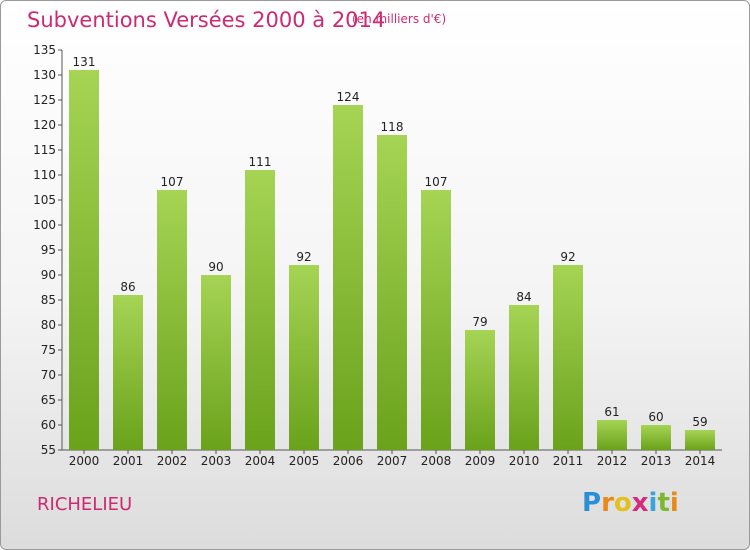  What do you see at coordinates (568, 357) in the screenshot?
I see `bar-2011` at bounding box center [568, 357].